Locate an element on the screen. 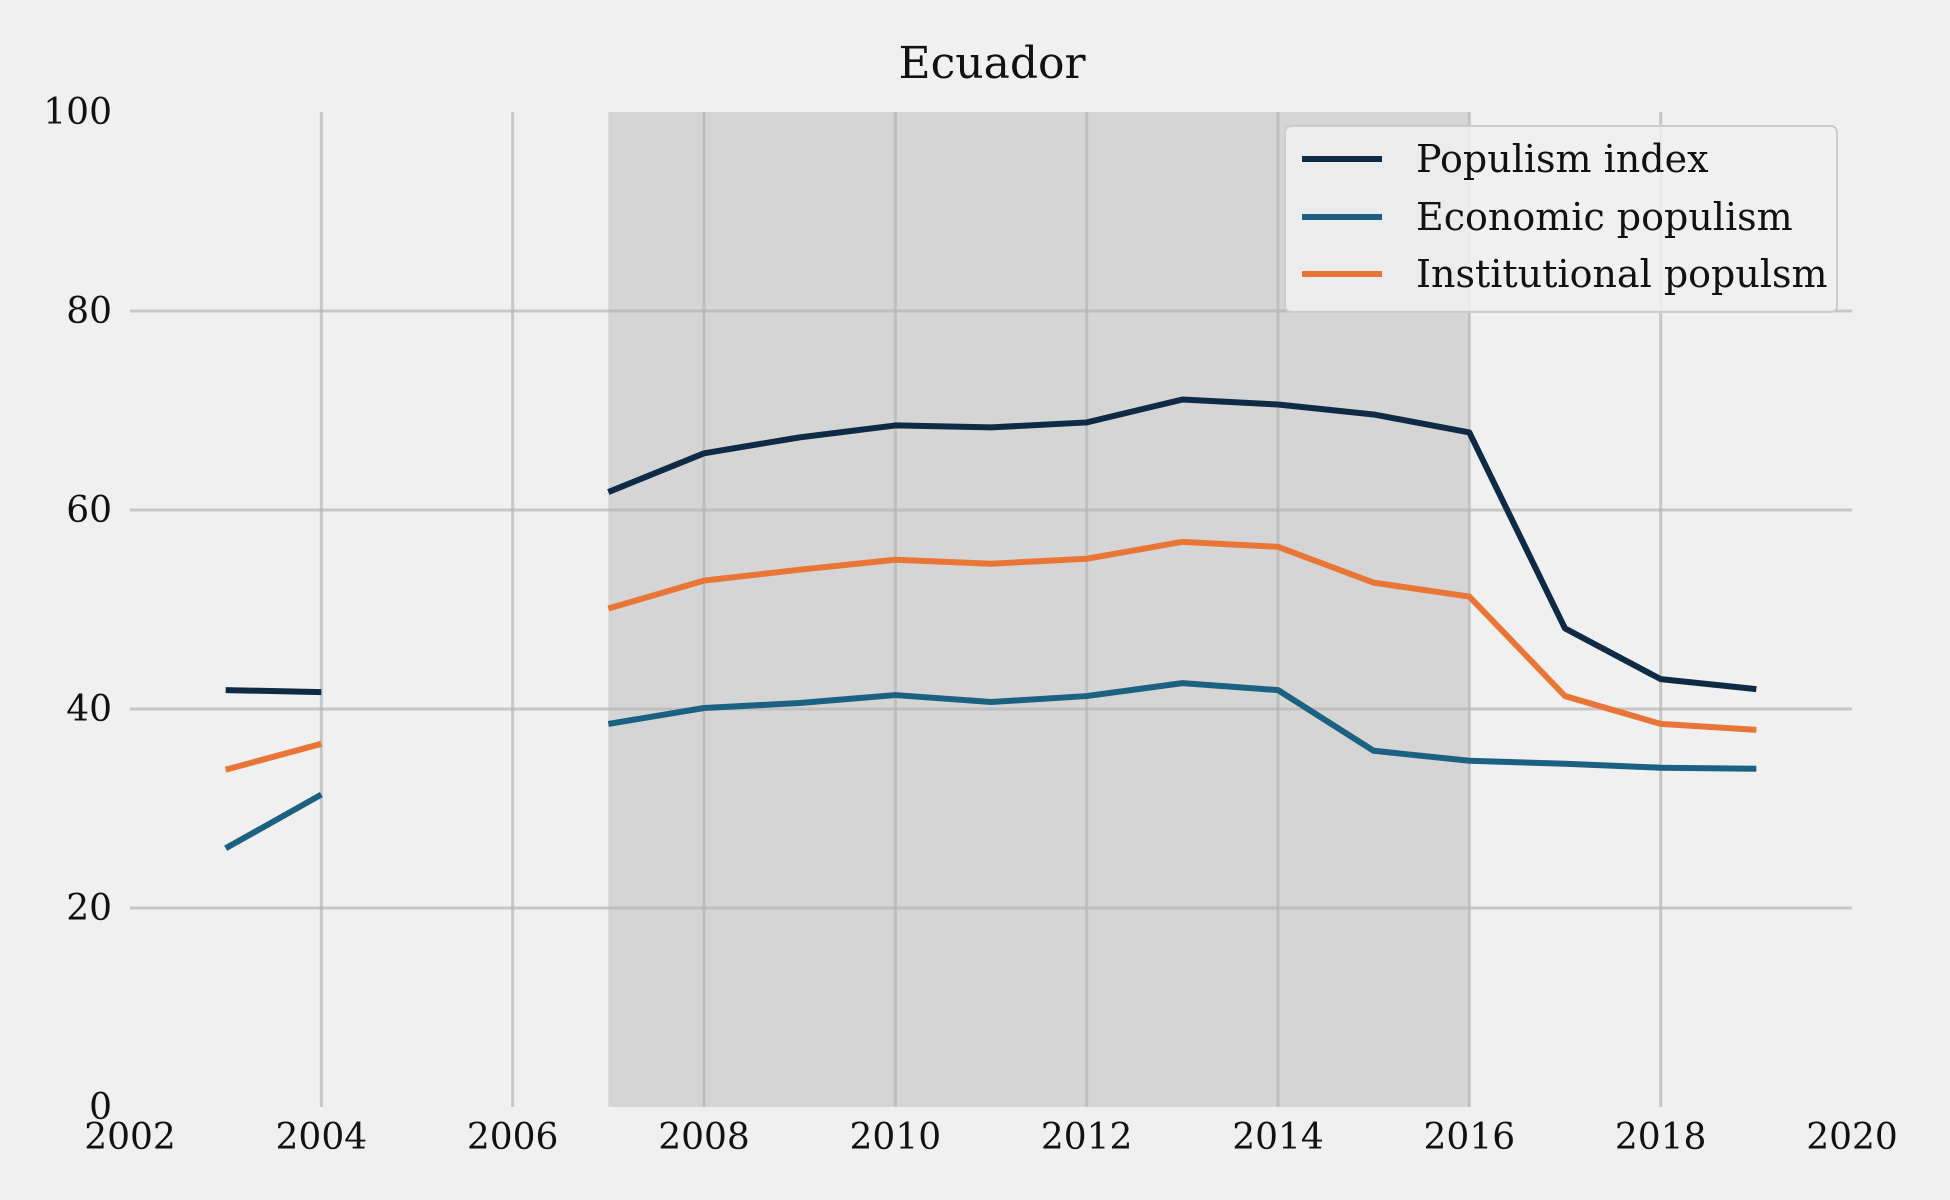  legend-entry-populism-index: Populism index is located at coordinates (1505, 159).